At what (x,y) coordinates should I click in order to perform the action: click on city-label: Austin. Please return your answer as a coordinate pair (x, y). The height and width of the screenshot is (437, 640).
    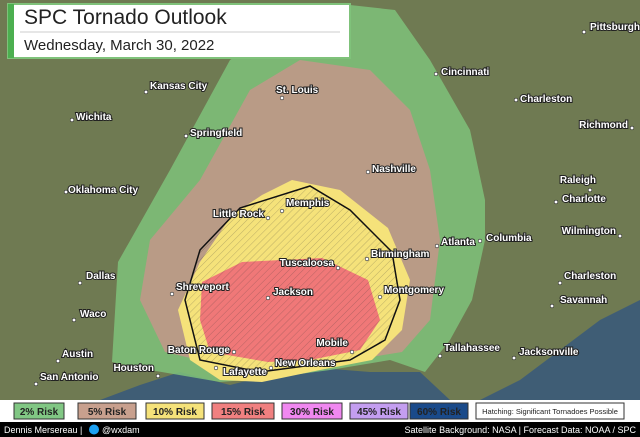
    Looking at the image, I should click on (77, 354).